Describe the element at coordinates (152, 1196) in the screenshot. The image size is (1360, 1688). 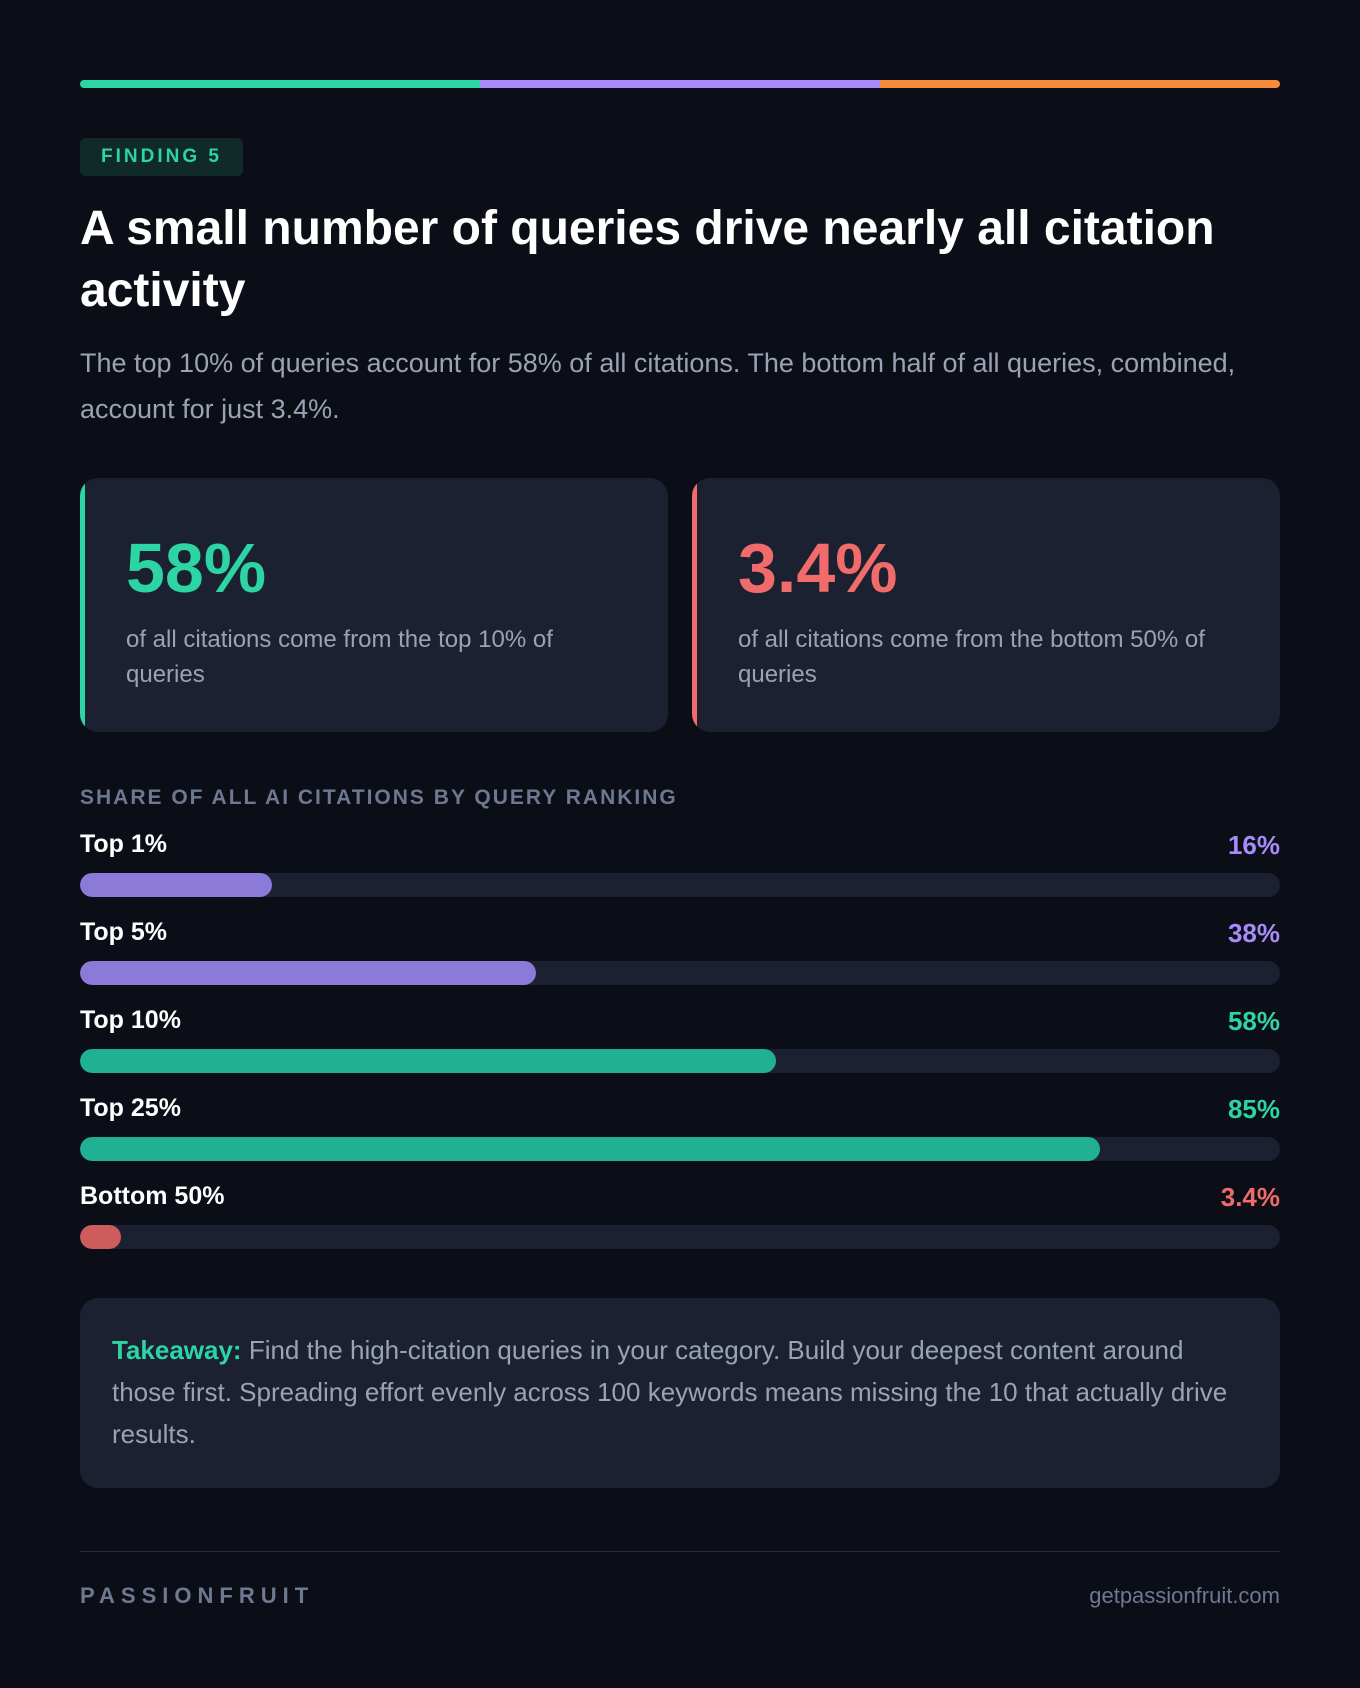
I see `bar-label: Bottom 50%` at that location.